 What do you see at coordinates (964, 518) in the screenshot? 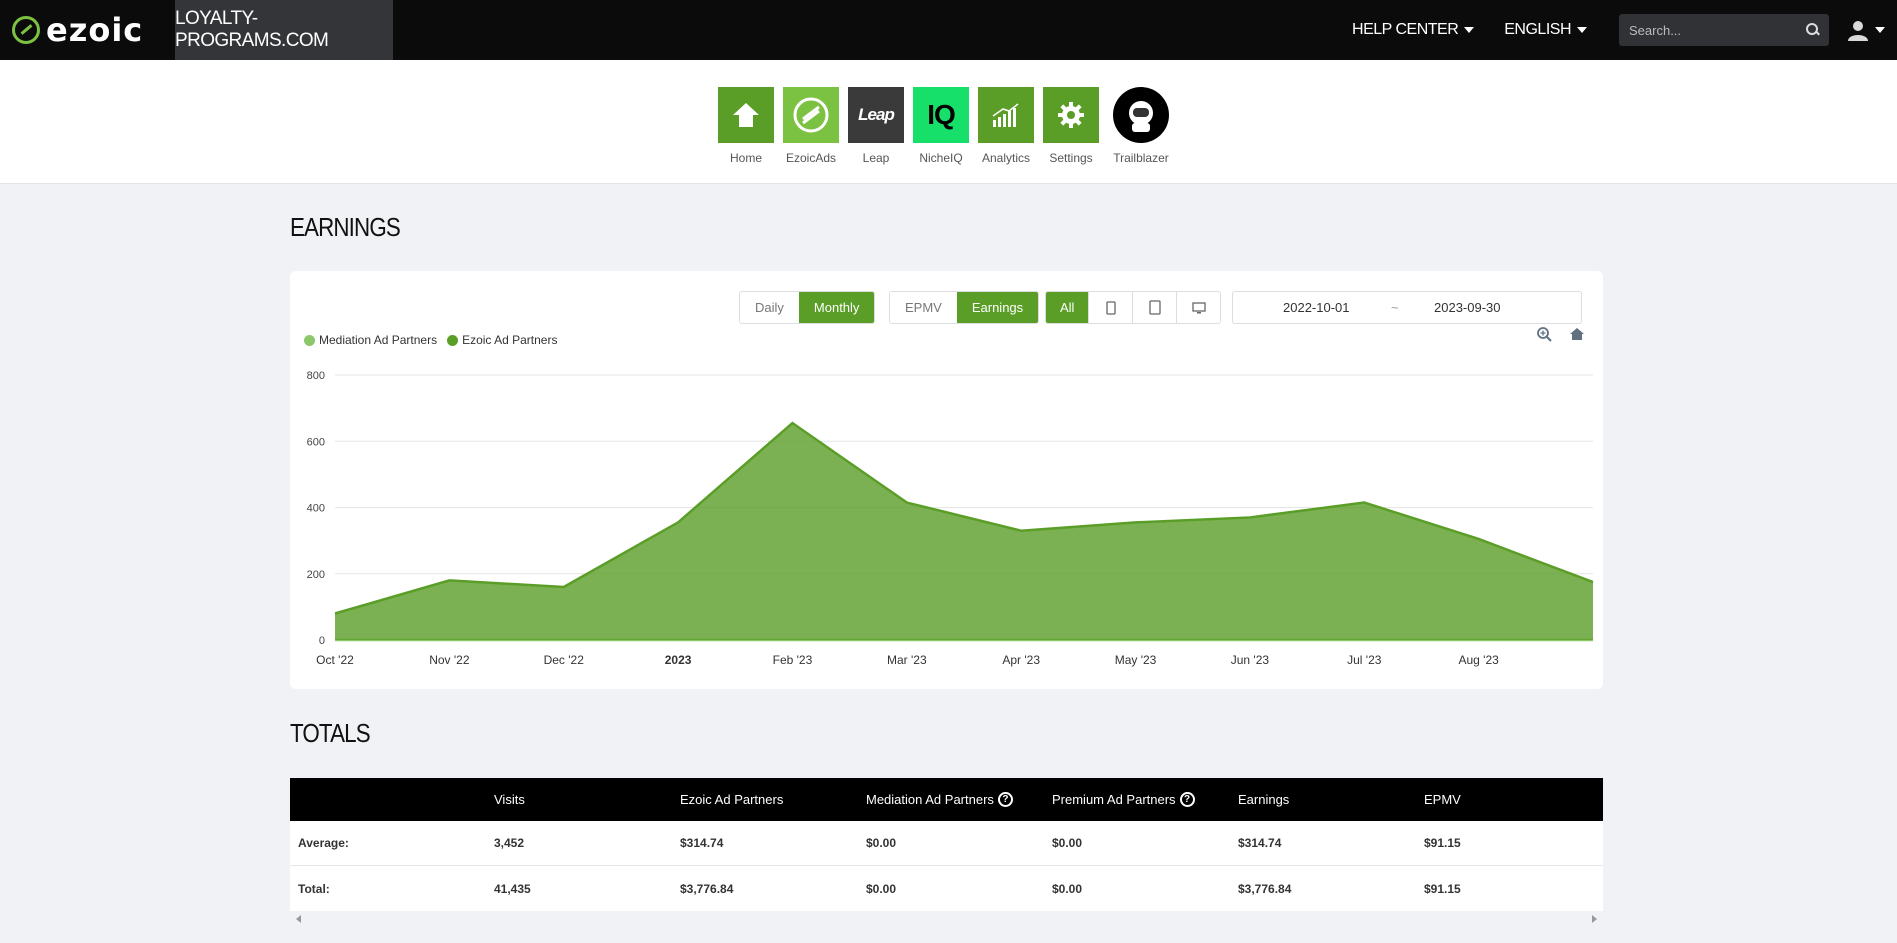
I see `series-line` at bounding box center [964, 518].